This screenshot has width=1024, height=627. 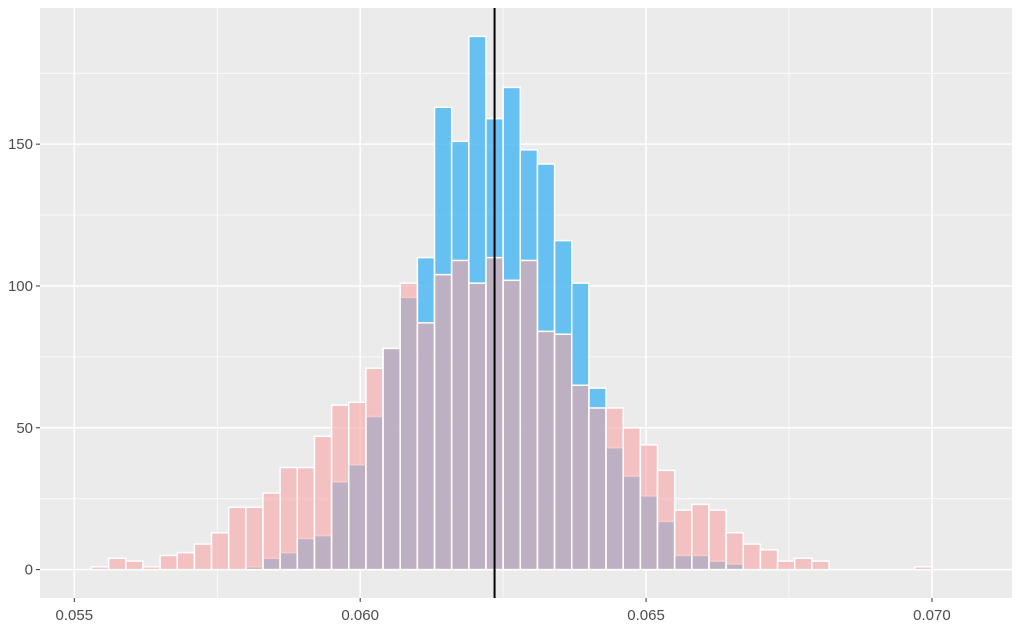 I want to click on y-tick-label: 100, so click(x=20, y=286).